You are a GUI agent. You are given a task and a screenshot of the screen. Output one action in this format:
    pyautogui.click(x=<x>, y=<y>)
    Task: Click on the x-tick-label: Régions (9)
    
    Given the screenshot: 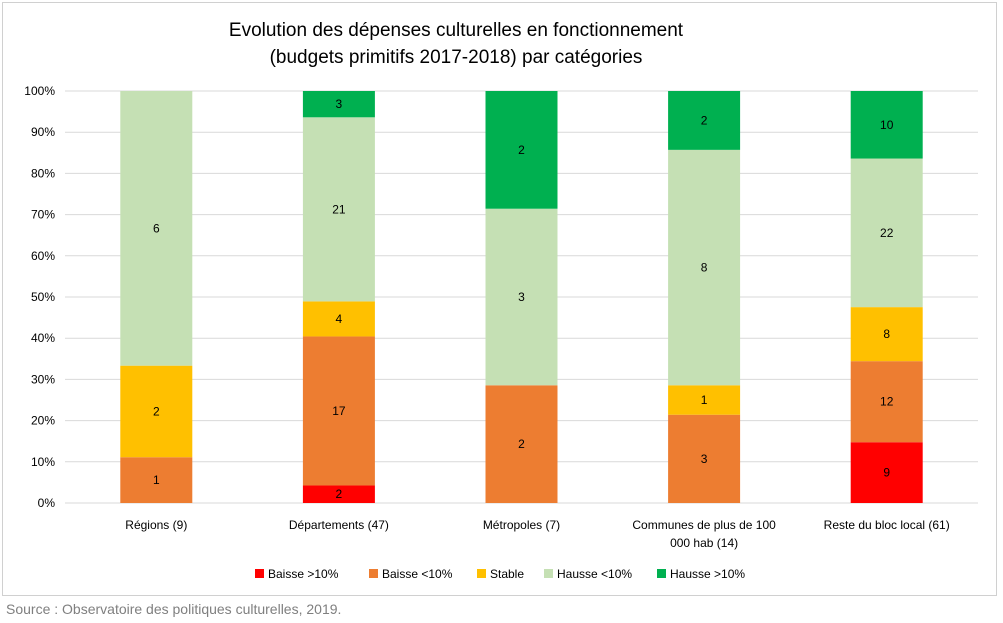 What is the action you would take?
    pyautogui.click(x=156, y=525)
    